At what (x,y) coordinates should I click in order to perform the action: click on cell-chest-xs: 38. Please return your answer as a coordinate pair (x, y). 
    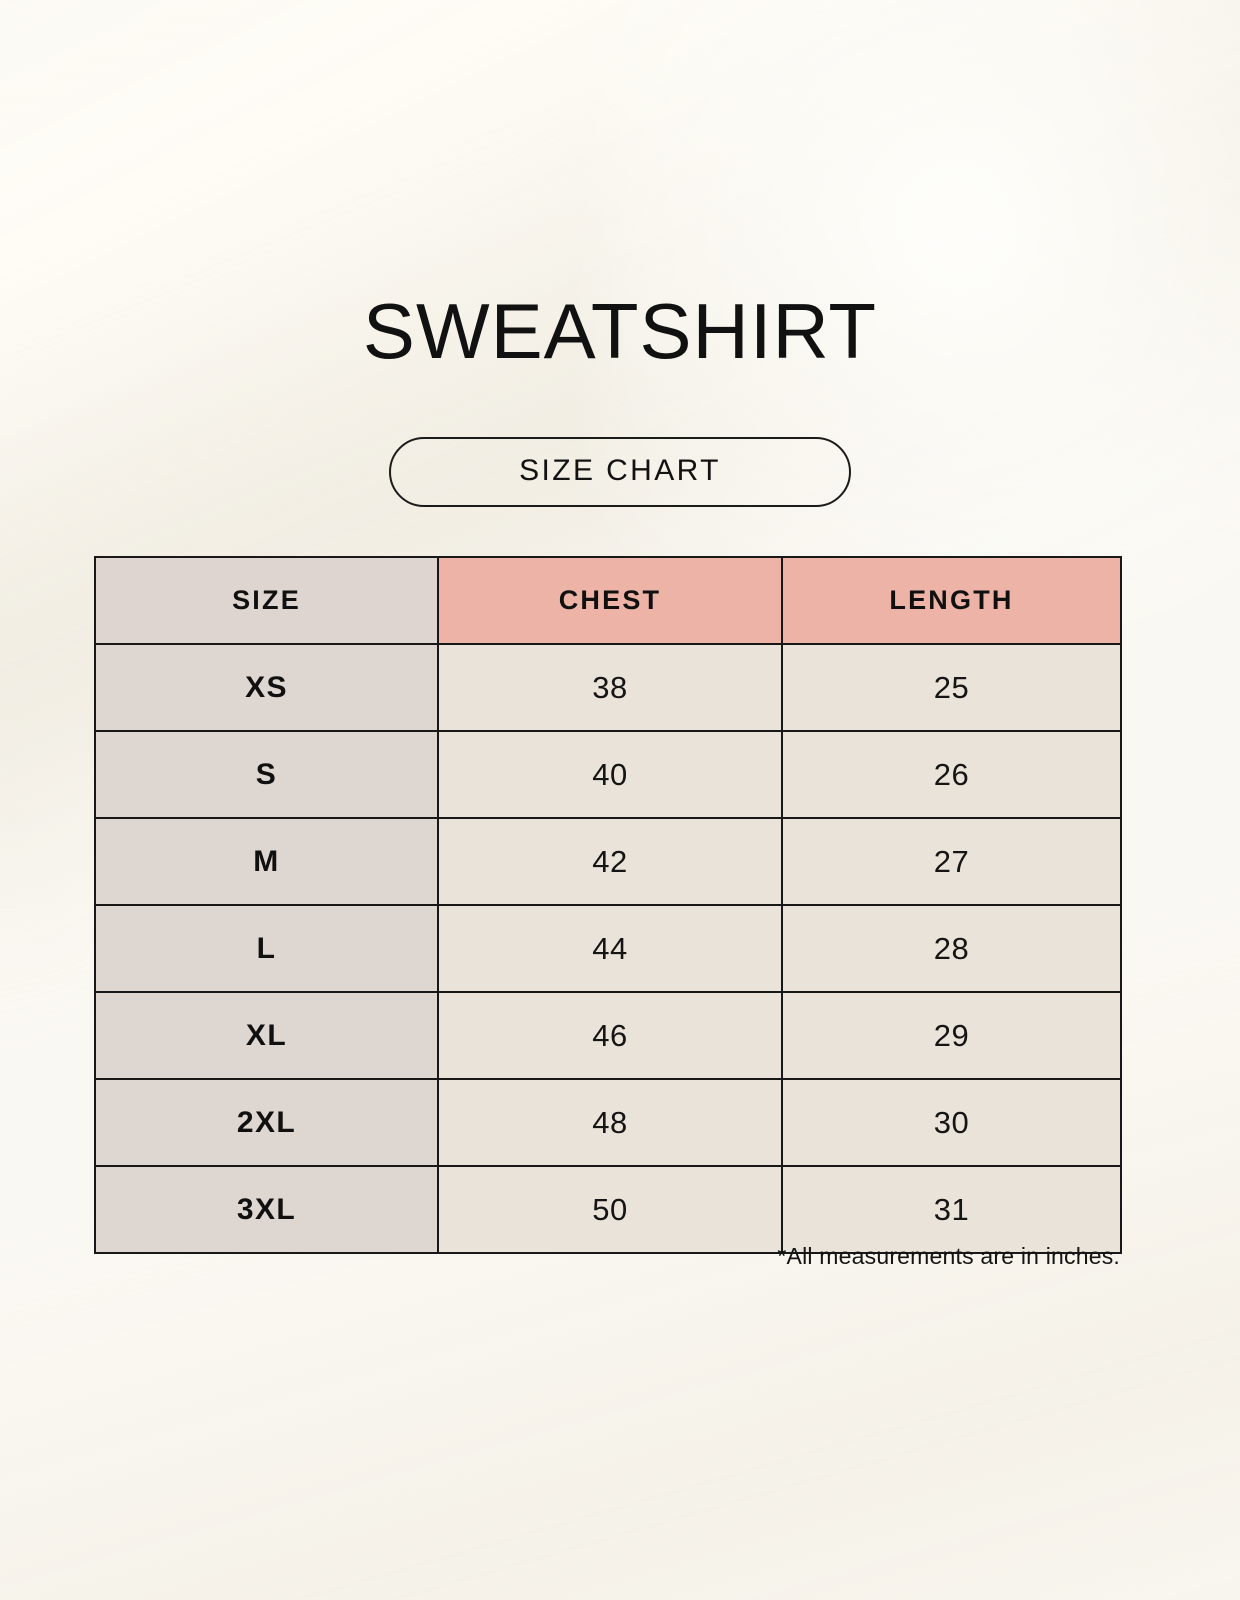
    Looking at the image, I should click on (610, 687).